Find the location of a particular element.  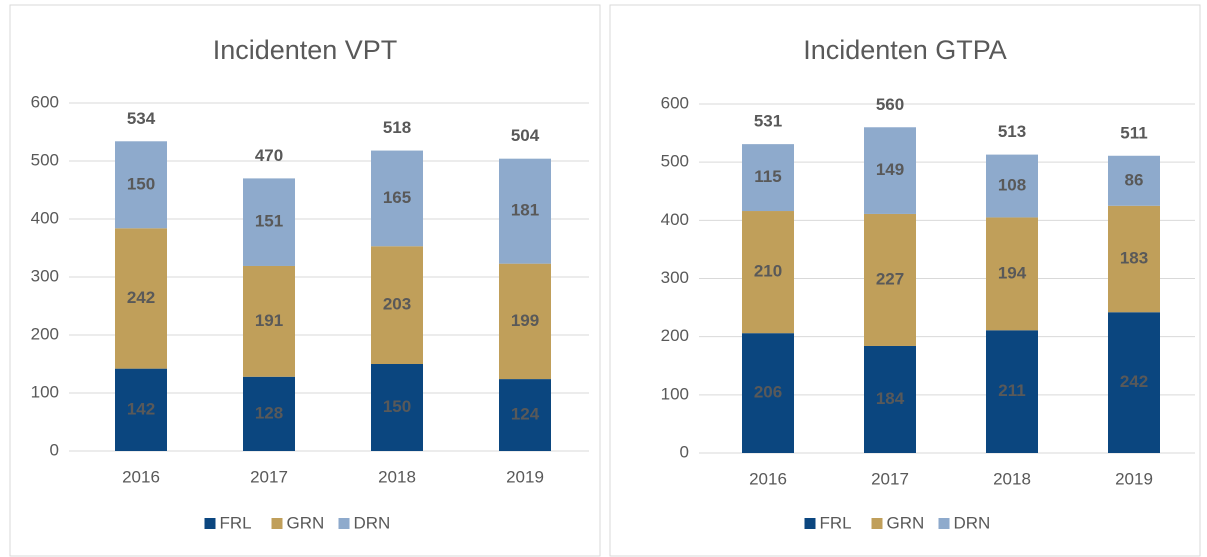

data-label: 199 is located at coordinates (525, 320).